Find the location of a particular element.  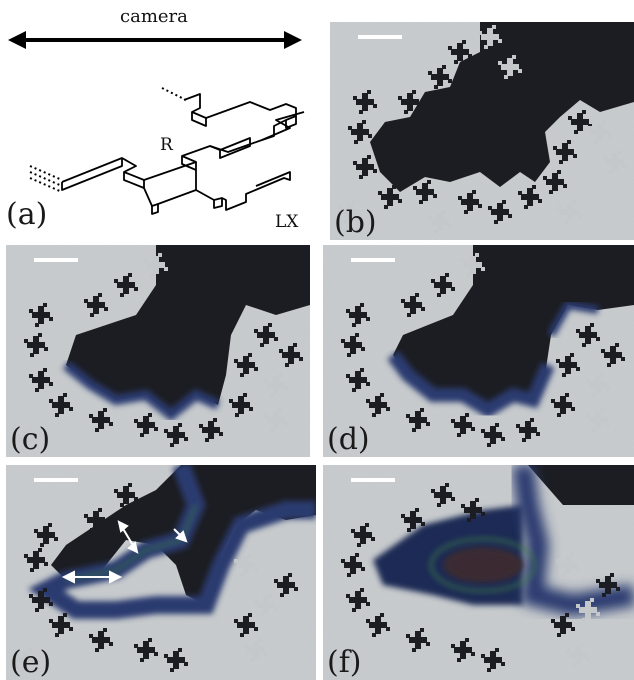

panel-d-label: (d) is located at coordinates (348, 439).